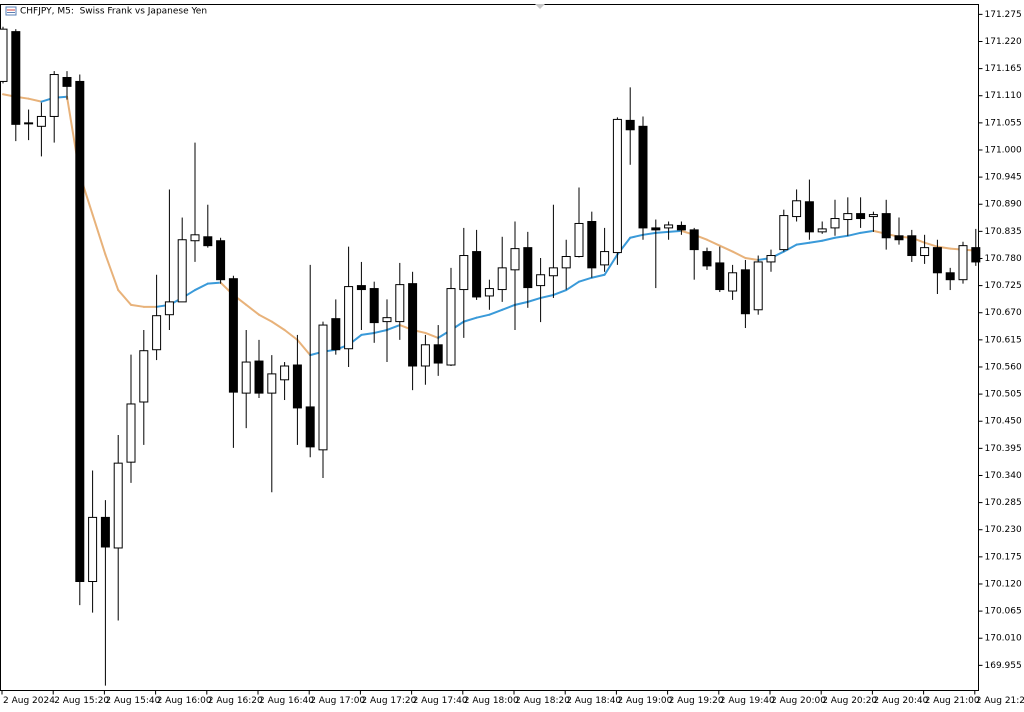  Describe the element at coordinates (540, 6) in the screenshot. I see `shift-marker` at that location.